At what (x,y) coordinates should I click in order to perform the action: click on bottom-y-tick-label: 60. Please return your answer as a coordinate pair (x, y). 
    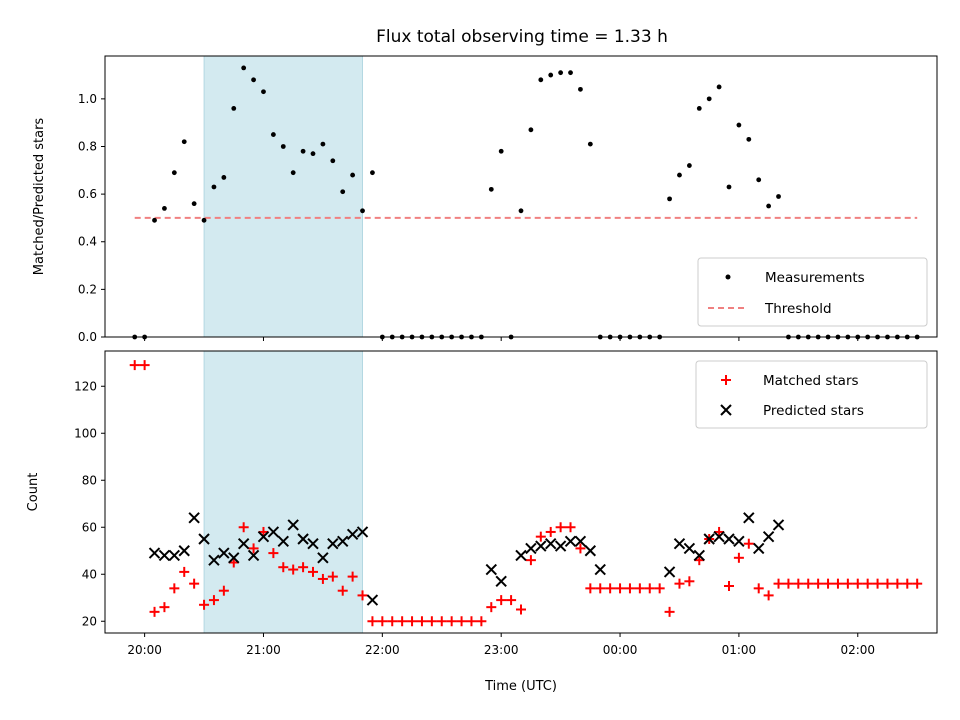
    Looking at the image, I should click on (89, 527).